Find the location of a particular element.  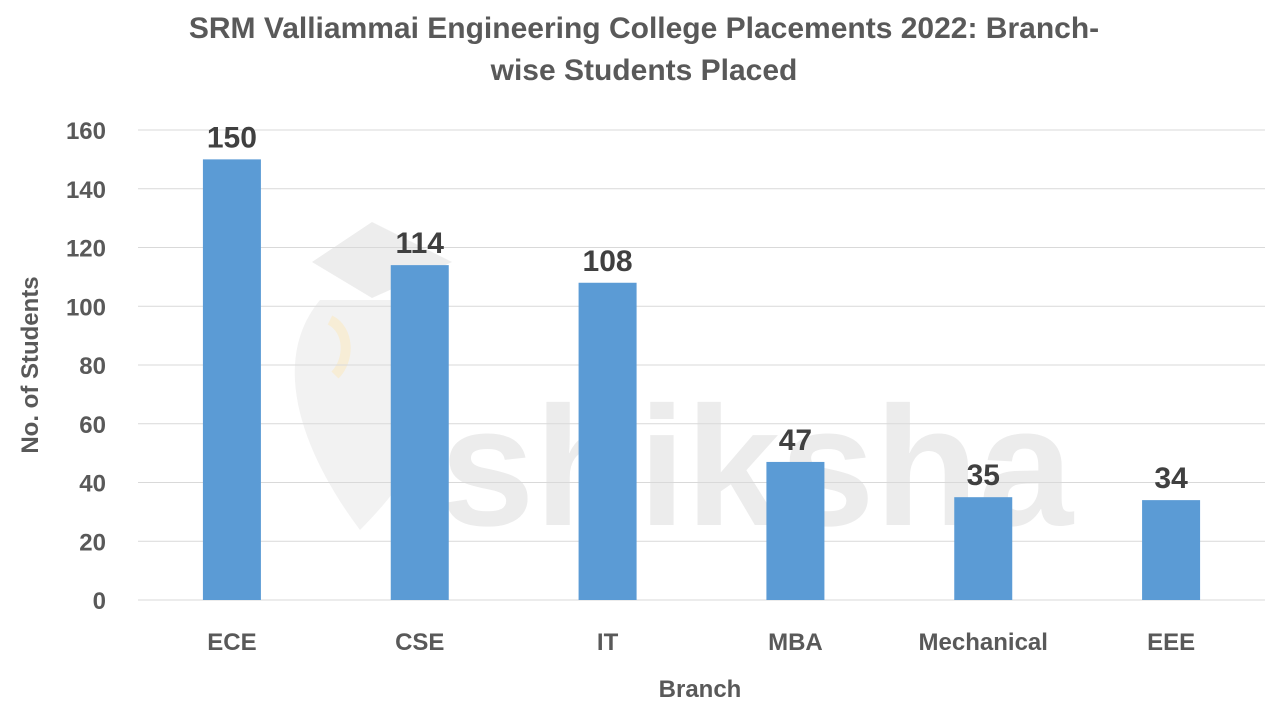

x-tick-label: CSE is located at coordinates (419, 642).